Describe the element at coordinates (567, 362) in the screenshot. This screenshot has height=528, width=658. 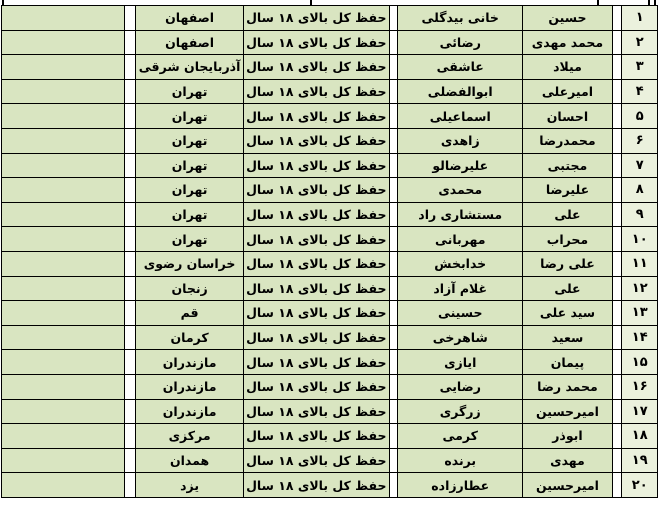
I see `cell-first-name: پیمان` at that location.